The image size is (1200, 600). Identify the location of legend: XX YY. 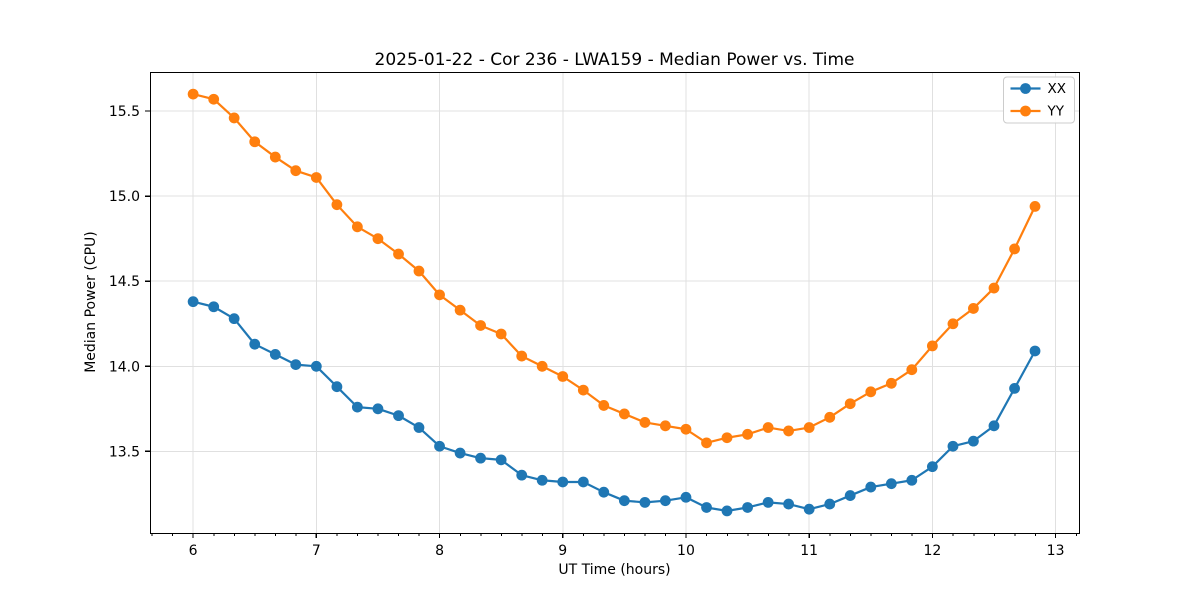
(1039, 100).